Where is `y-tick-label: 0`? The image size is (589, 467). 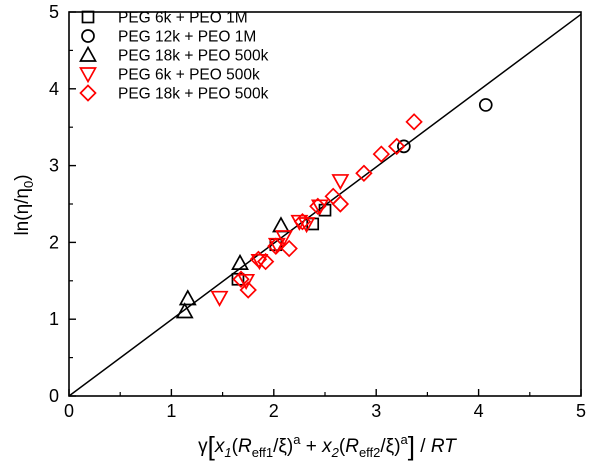
y-tick-label: 0 is located at coordinates (54, 396).